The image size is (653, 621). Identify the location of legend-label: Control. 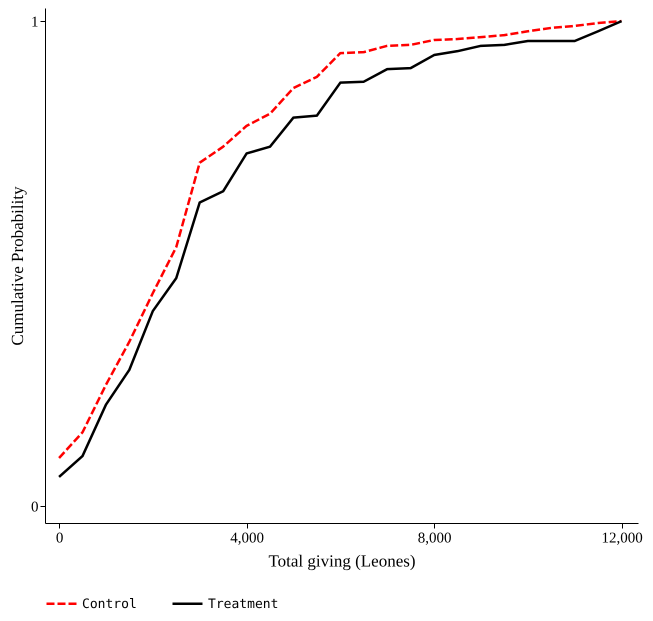
(109, 604).